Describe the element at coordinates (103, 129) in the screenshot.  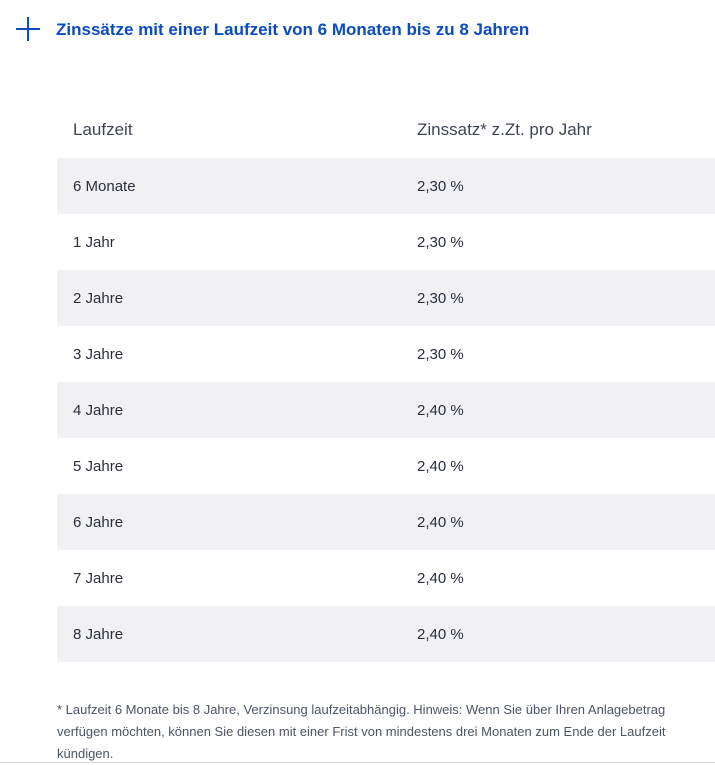
I see `header-term: Laufzeit` at that location.